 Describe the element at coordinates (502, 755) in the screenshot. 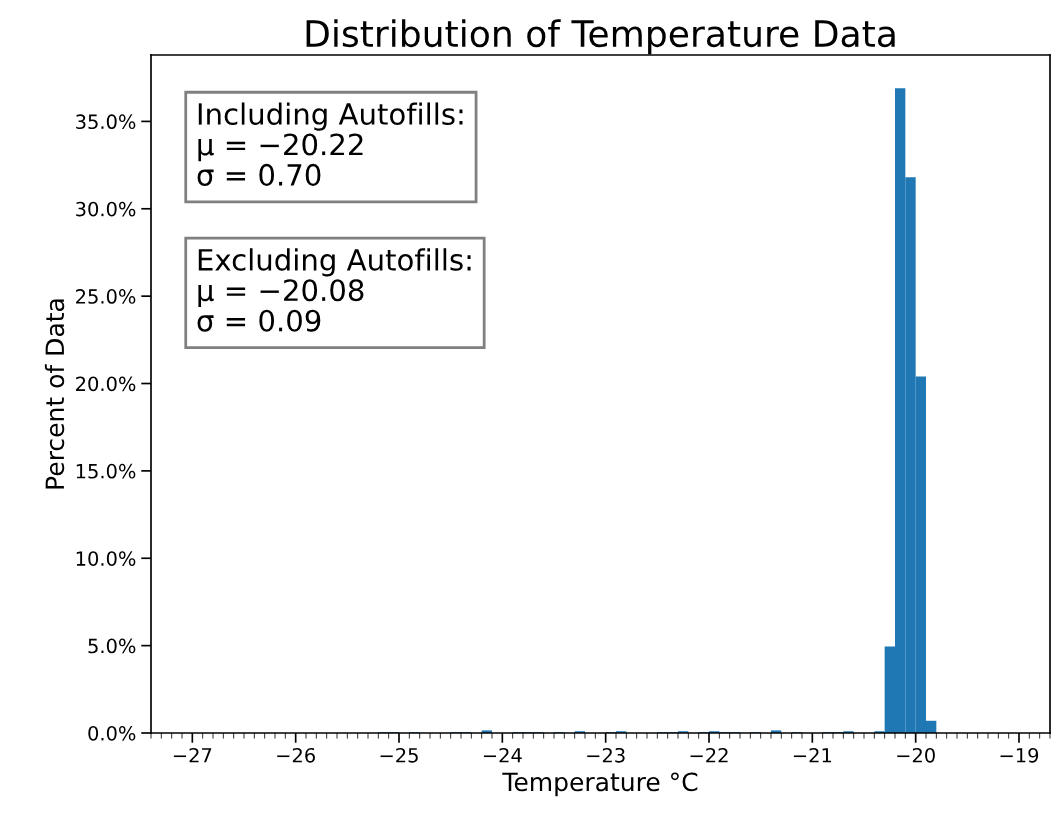

I see `x-tick-label: −24` at that location.